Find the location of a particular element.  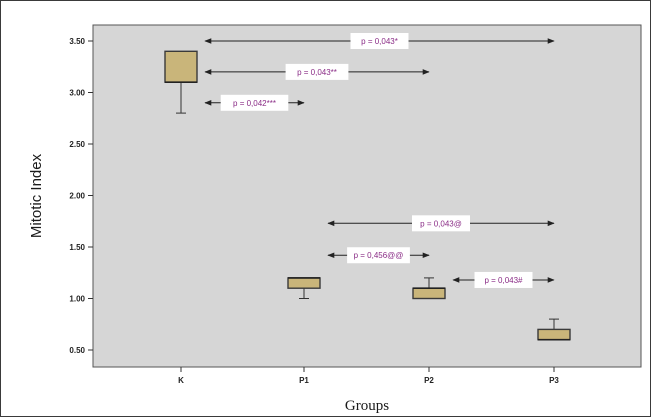

annotation-label: p = 0,456@@ is located at coordinates (379, 255).